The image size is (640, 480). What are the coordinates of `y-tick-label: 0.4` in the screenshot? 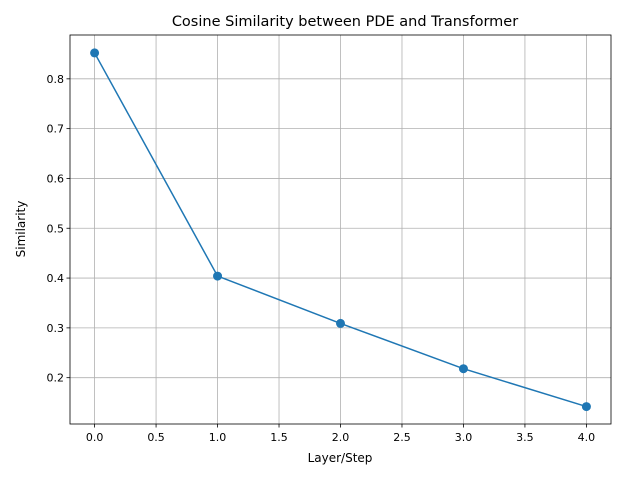 It's located at (56, 278).